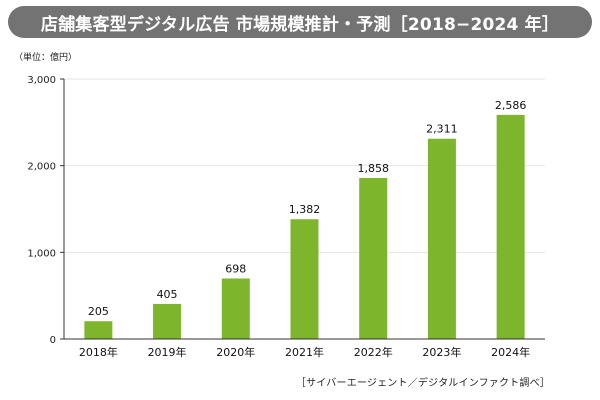 The width and height of the screenshot is (600, 400). I want to click on unit-label: （単位：億円）, so click(46, 58).